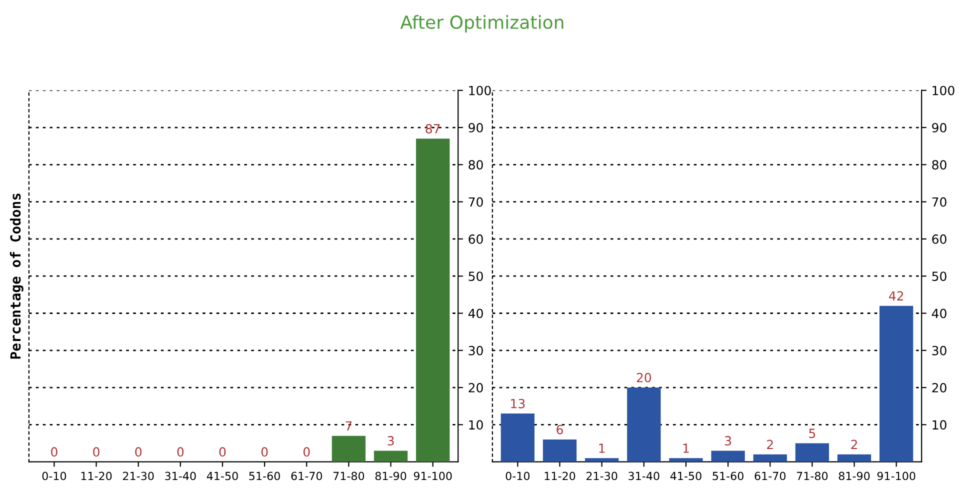 The width and height of the screenshot is (965, 502). Describe the element at coordinates (644, 377) in the screenshot. I see `data-label: 20` at that location.